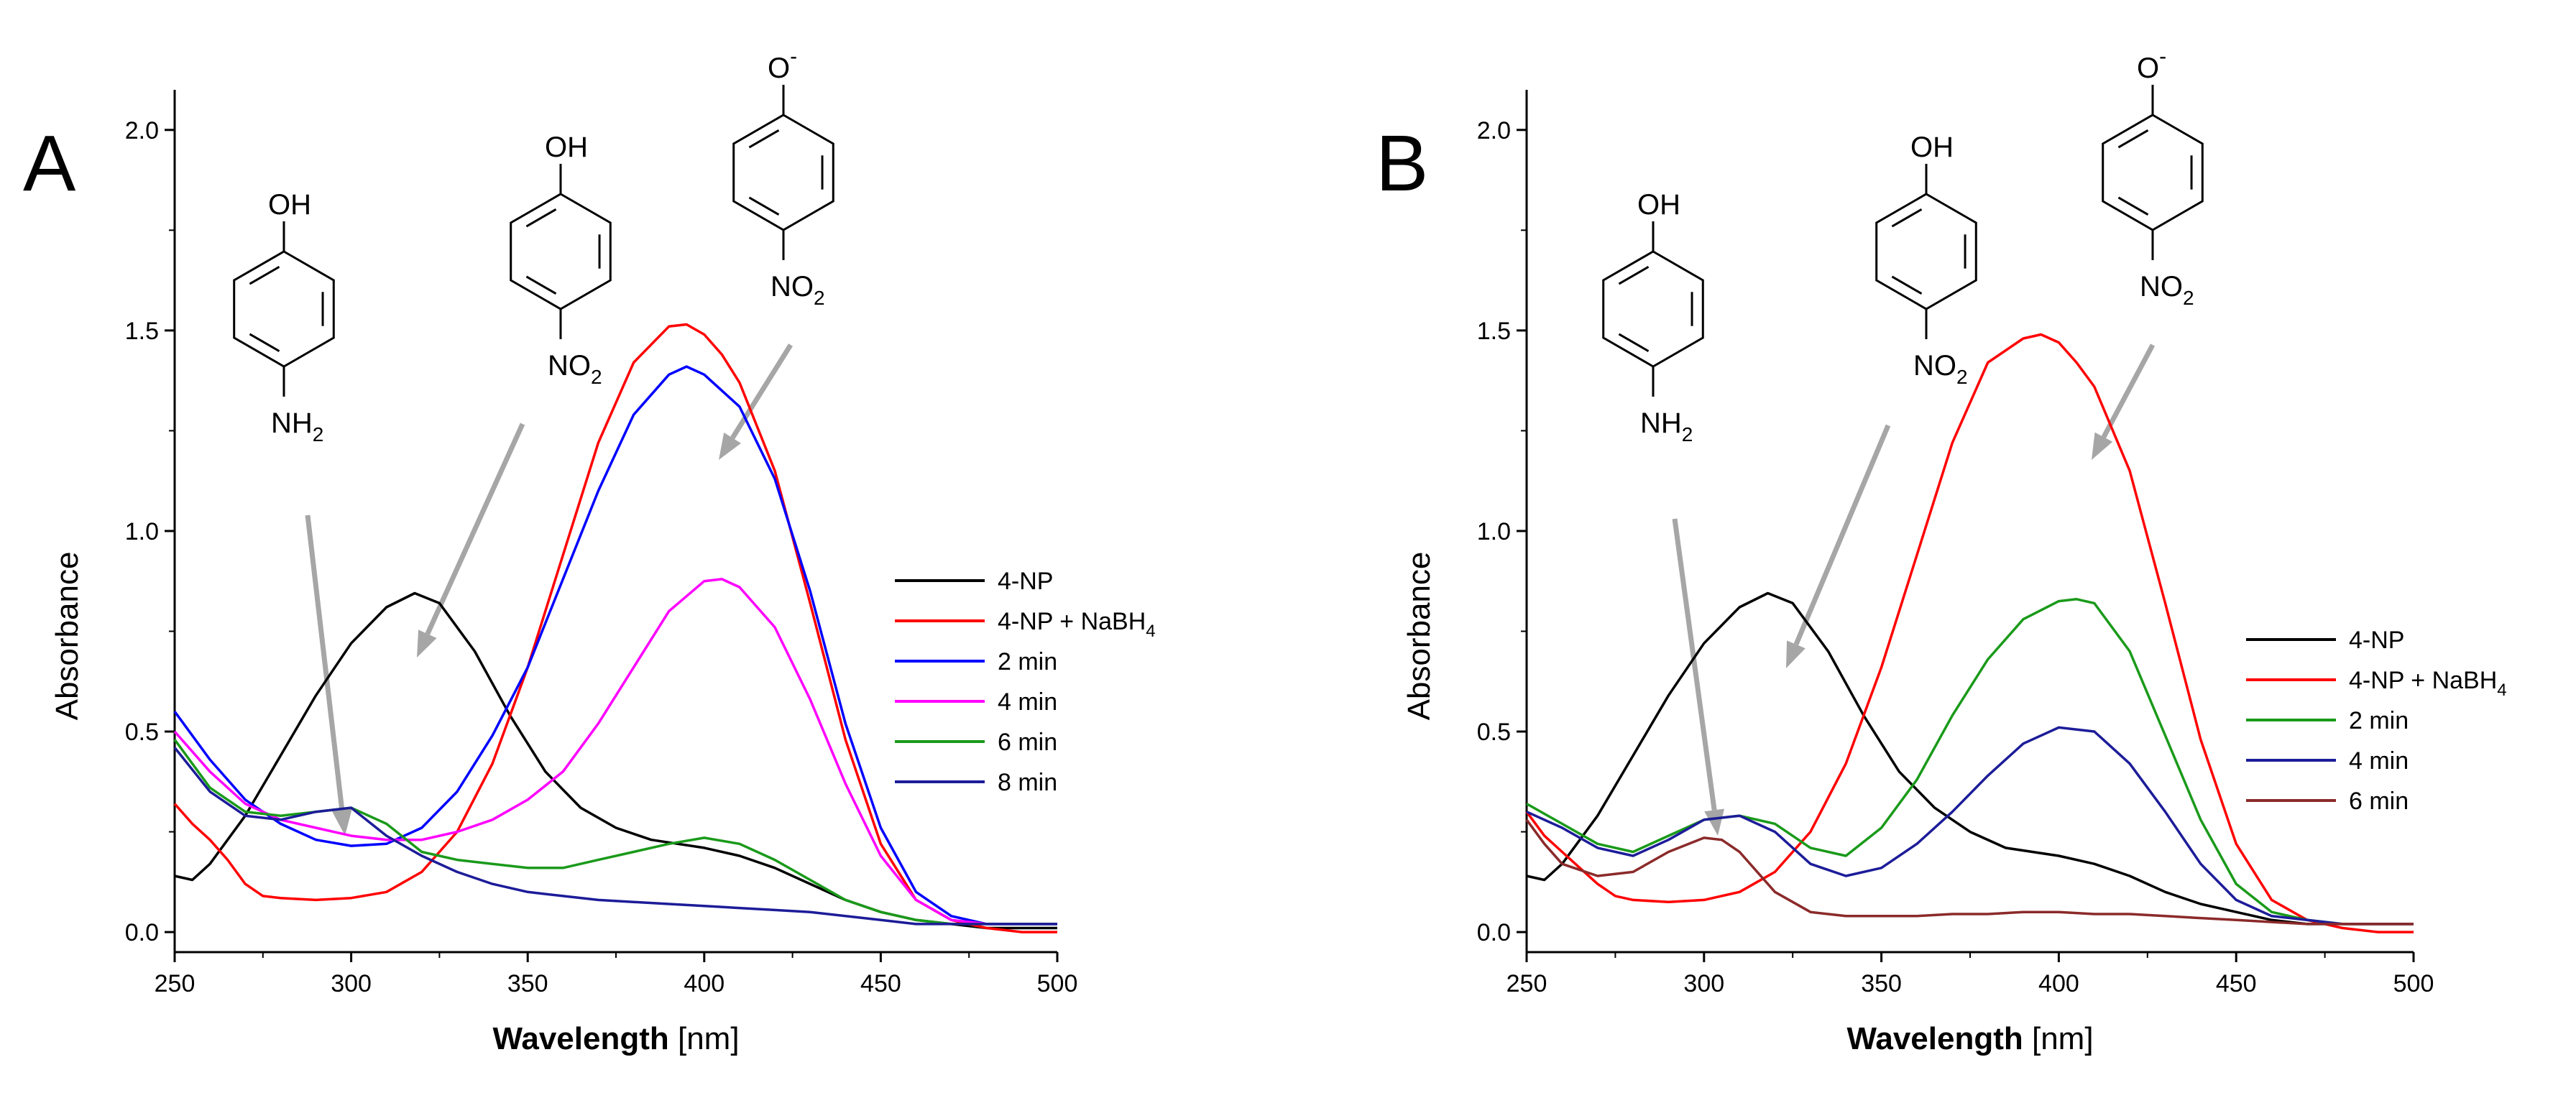 The image size is (2576, 1098). Describe the element at coordinates (1402, 163) in the screenshot. I see `panel-label: B` at that location.